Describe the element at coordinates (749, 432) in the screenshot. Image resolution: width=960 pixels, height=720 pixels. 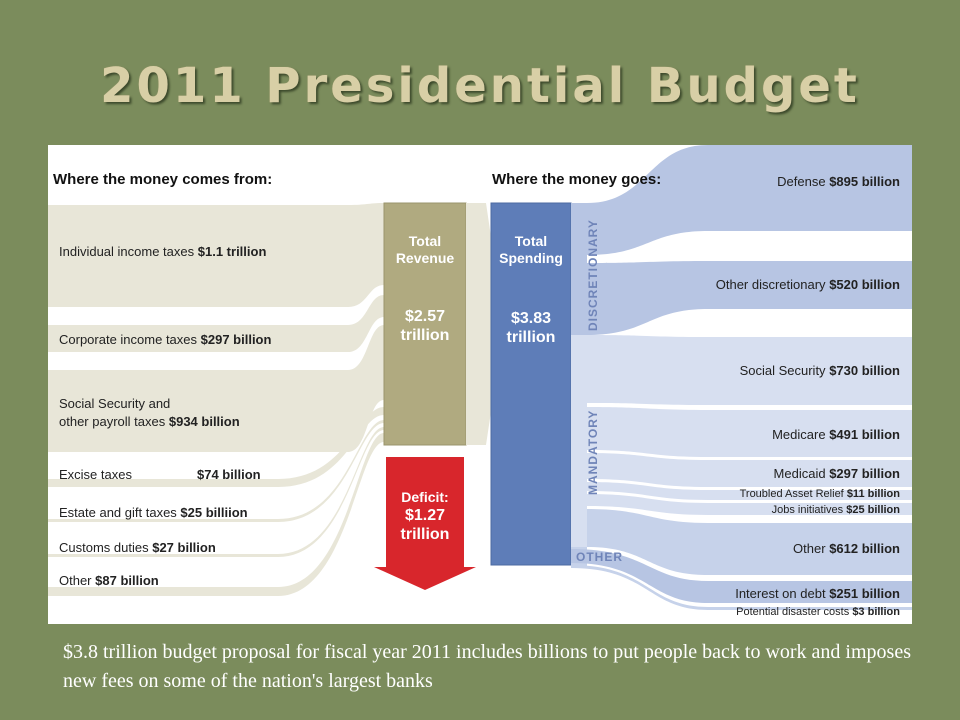
I see `flow-medicare` at that location.